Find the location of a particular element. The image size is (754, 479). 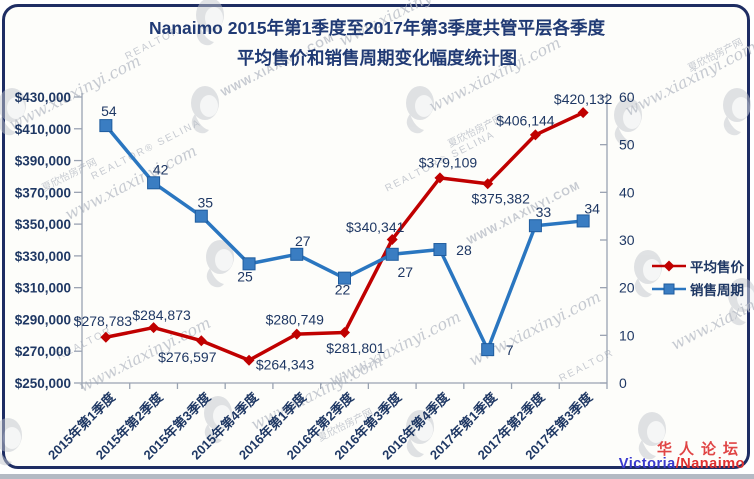

svg-text: $284,873 is located at coordinates (161, 315).